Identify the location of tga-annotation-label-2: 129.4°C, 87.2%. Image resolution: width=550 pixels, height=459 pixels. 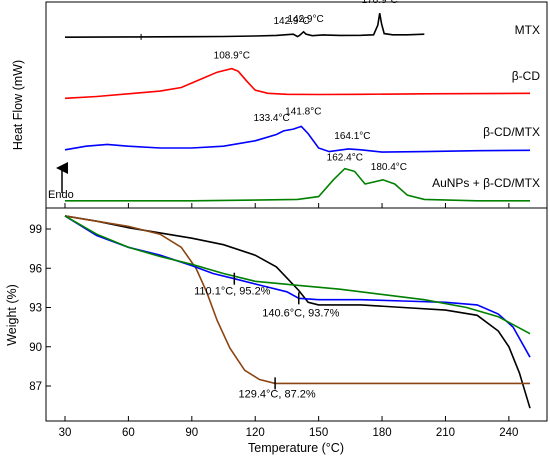
(277, 394).